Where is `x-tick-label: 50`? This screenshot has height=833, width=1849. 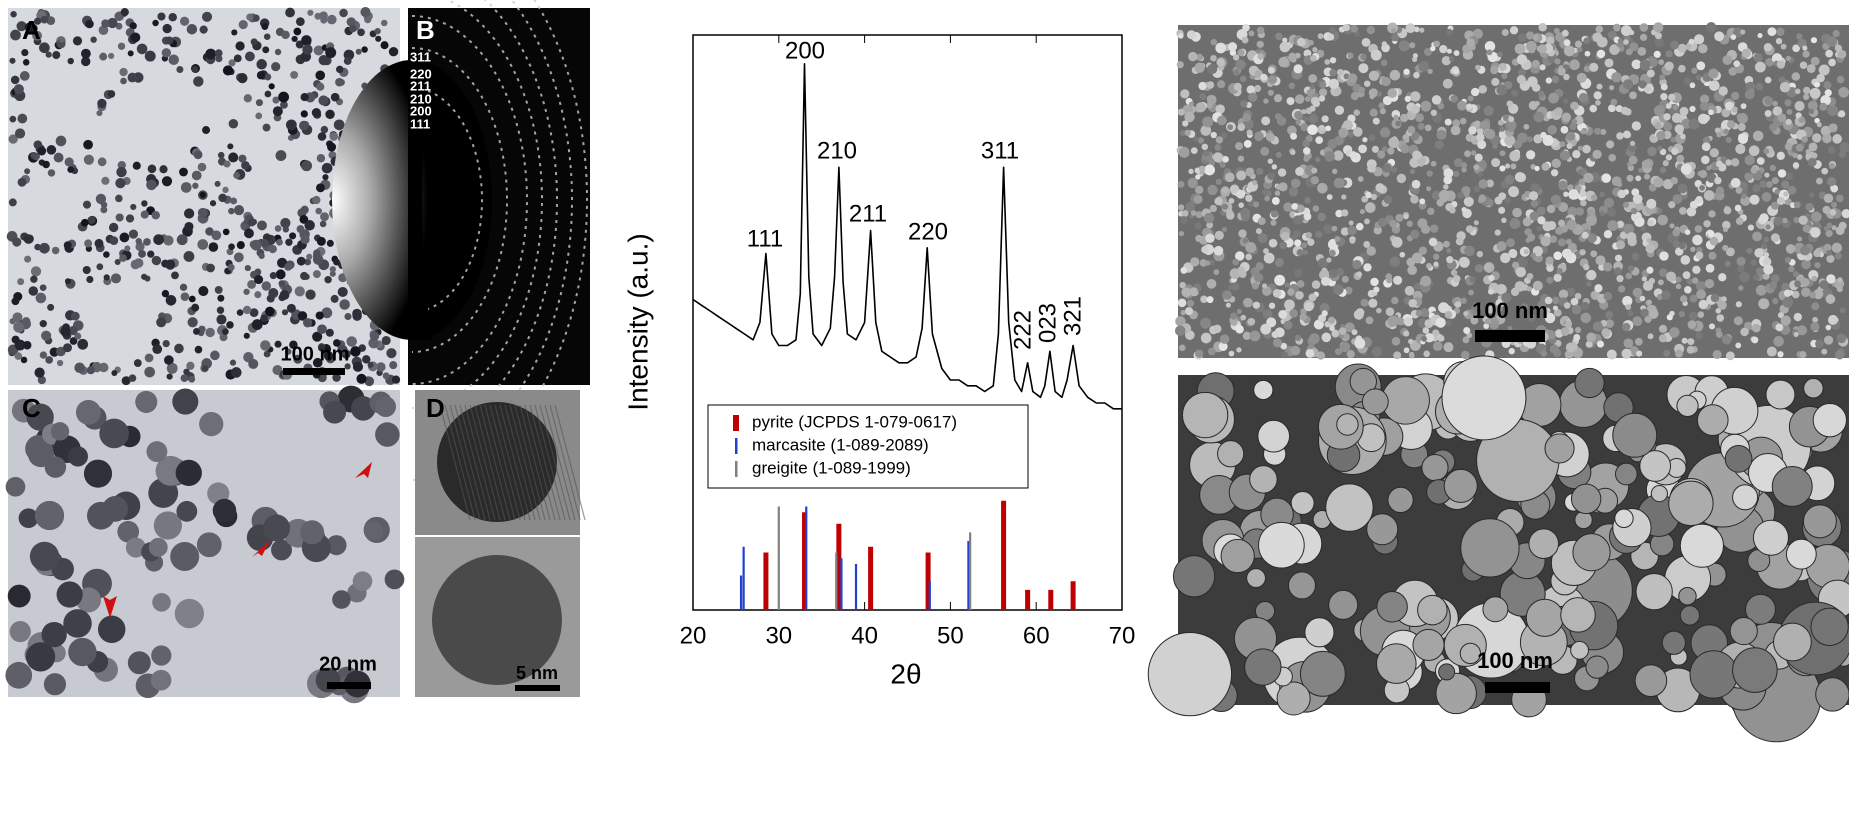
x-tick-label: 50 is located at coordinates (950, 635).